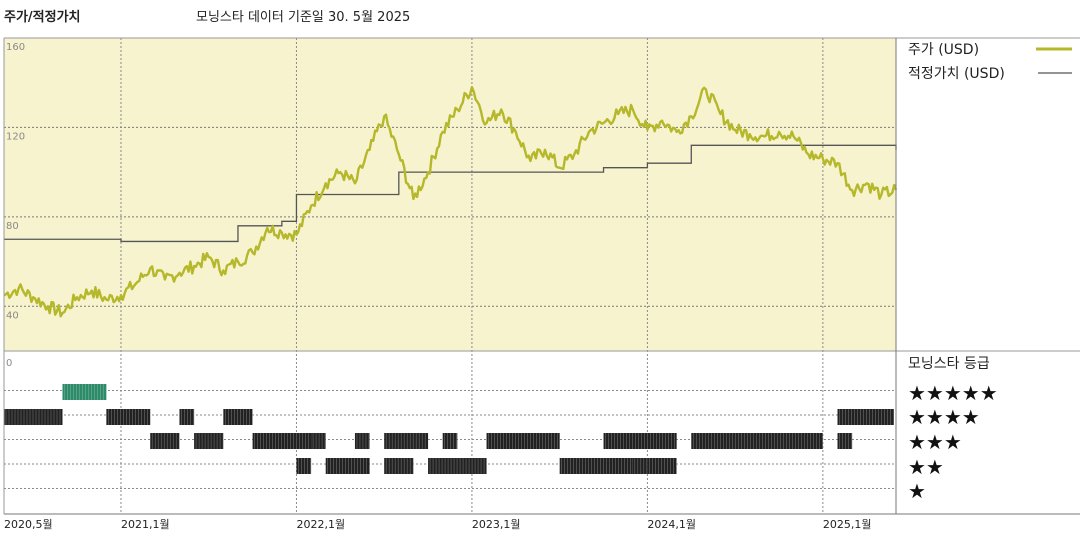  I want to click on chart-subtitle: 모닝스타 데이터 기준일 30. 5월 2025, so click(303, 17).